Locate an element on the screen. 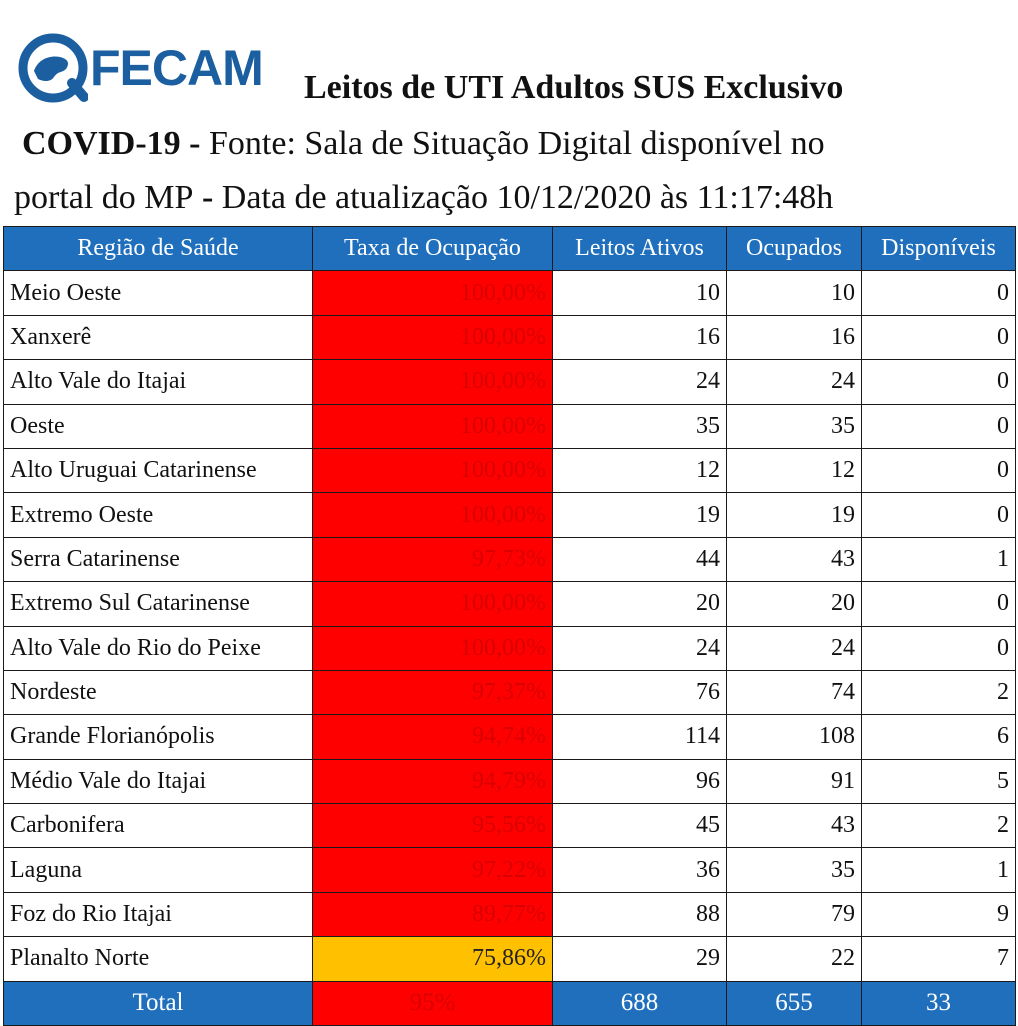 This screenshot has height=1026, width=1018. active-cell: 96 is located at coordinates (639, 781).